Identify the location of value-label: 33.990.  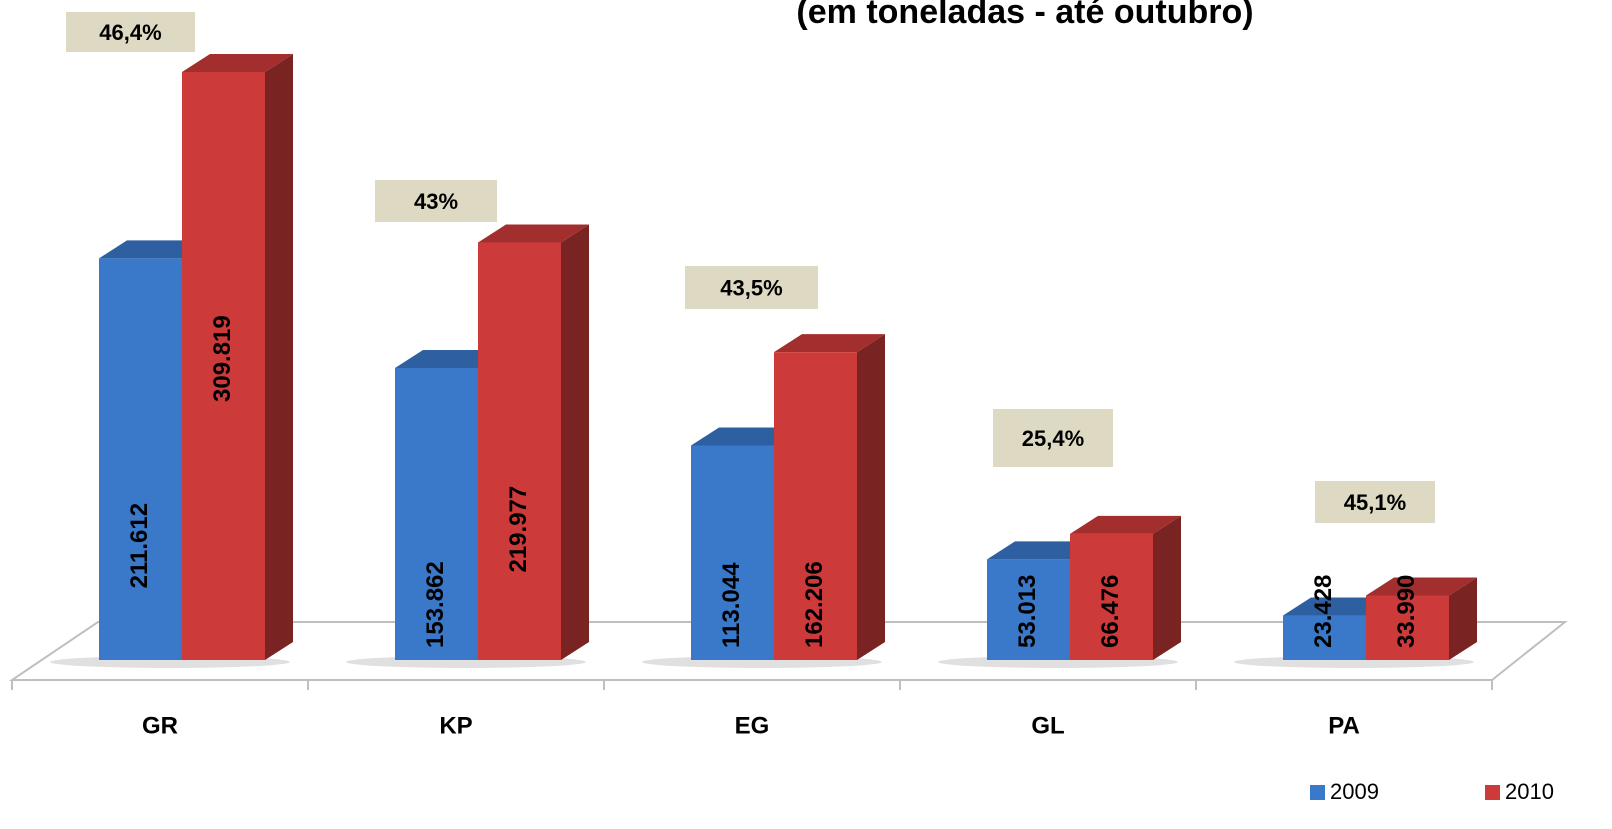
(1406, 611).